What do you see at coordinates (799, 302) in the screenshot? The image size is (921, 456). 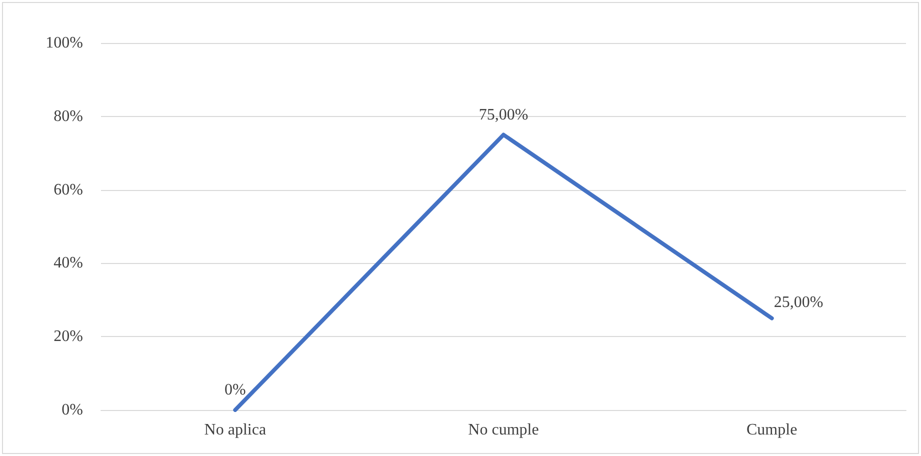 I see `data-label: 25,00%` at bounding box center [799, 302].